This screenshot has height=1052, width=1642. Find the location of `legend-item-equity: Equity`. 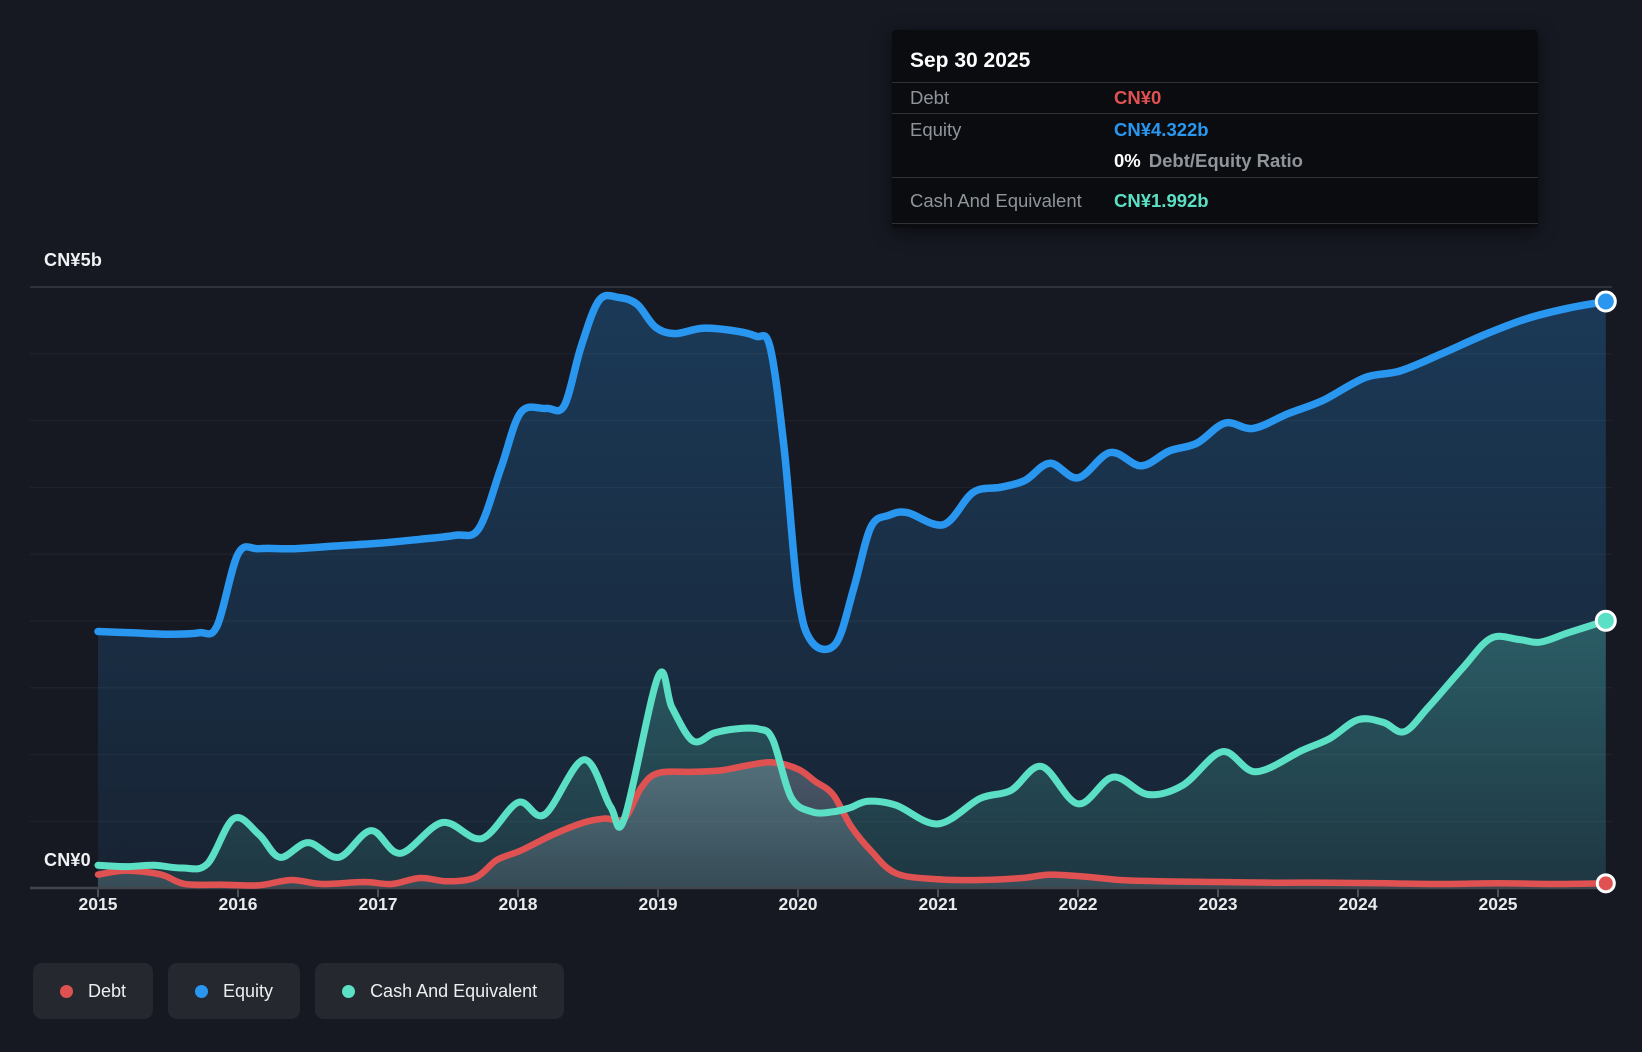

legend-item-equity: Equity is located at coordinates (234, 991).